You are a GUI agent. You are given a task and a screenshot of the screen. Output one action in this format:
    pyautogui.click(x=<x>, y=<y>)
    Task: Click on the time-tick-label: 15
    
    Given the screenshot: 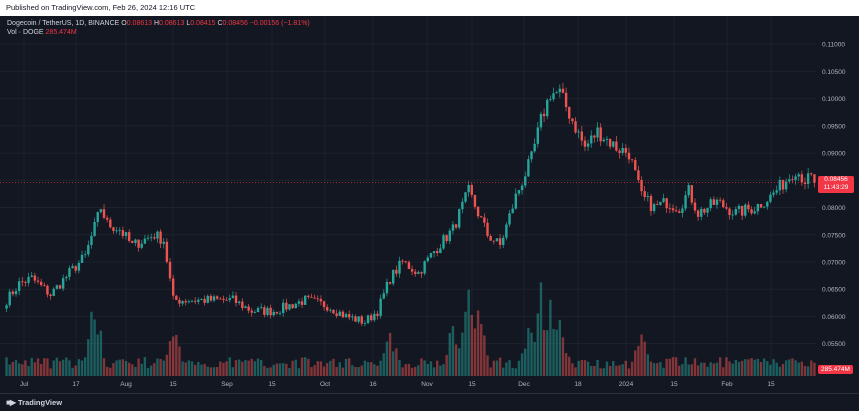 What is the action you would take?
    pyautogui.click(x=173, y=384)
    